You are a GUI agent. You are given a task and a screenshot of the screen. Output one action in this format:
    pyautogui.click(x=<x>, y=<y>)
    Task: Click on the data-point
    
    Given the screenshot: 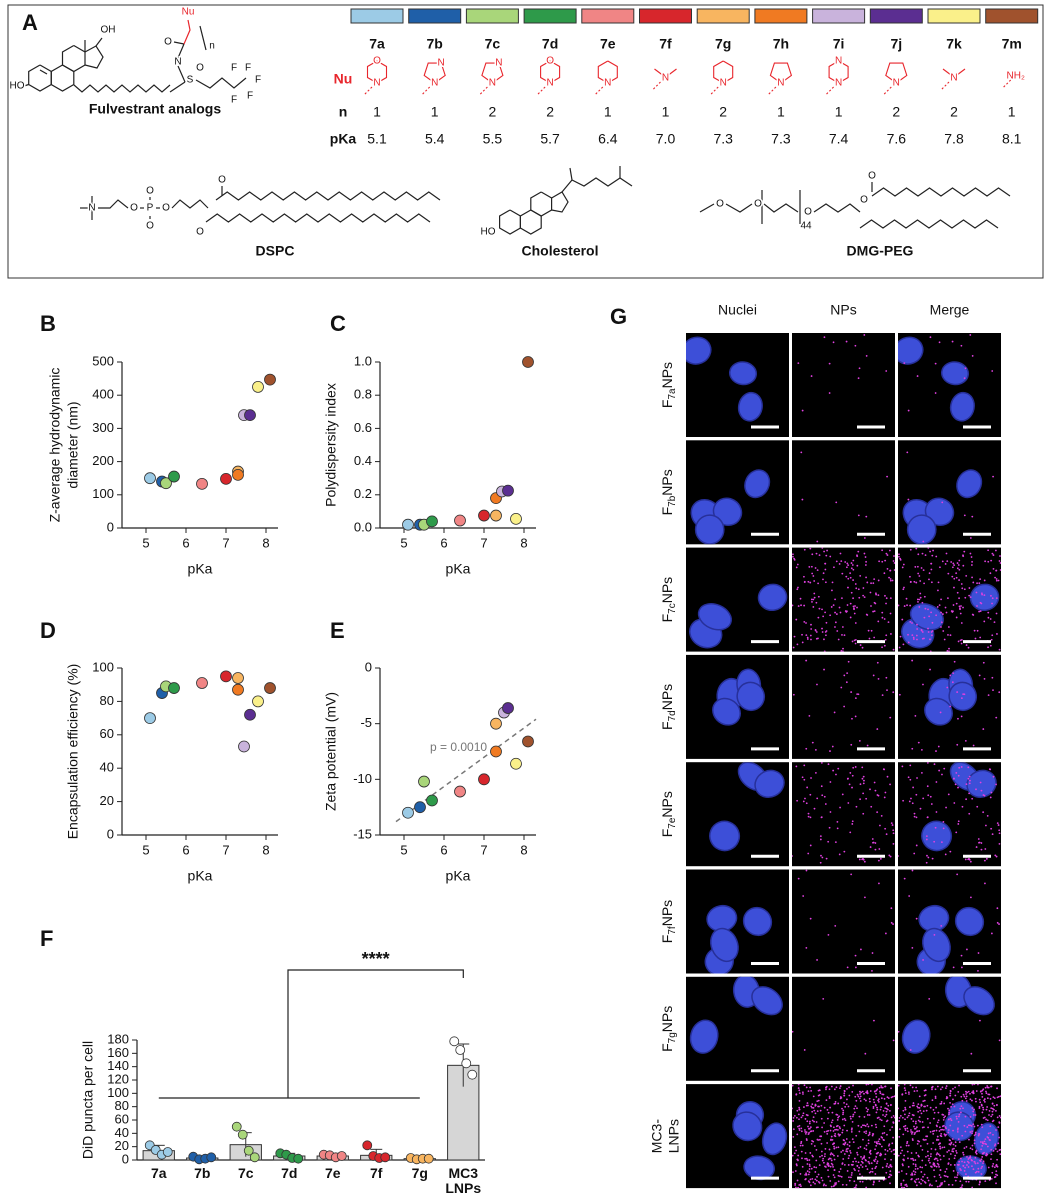 What is the action you would take?
    pyautogui.click(x=484, y=515)
    